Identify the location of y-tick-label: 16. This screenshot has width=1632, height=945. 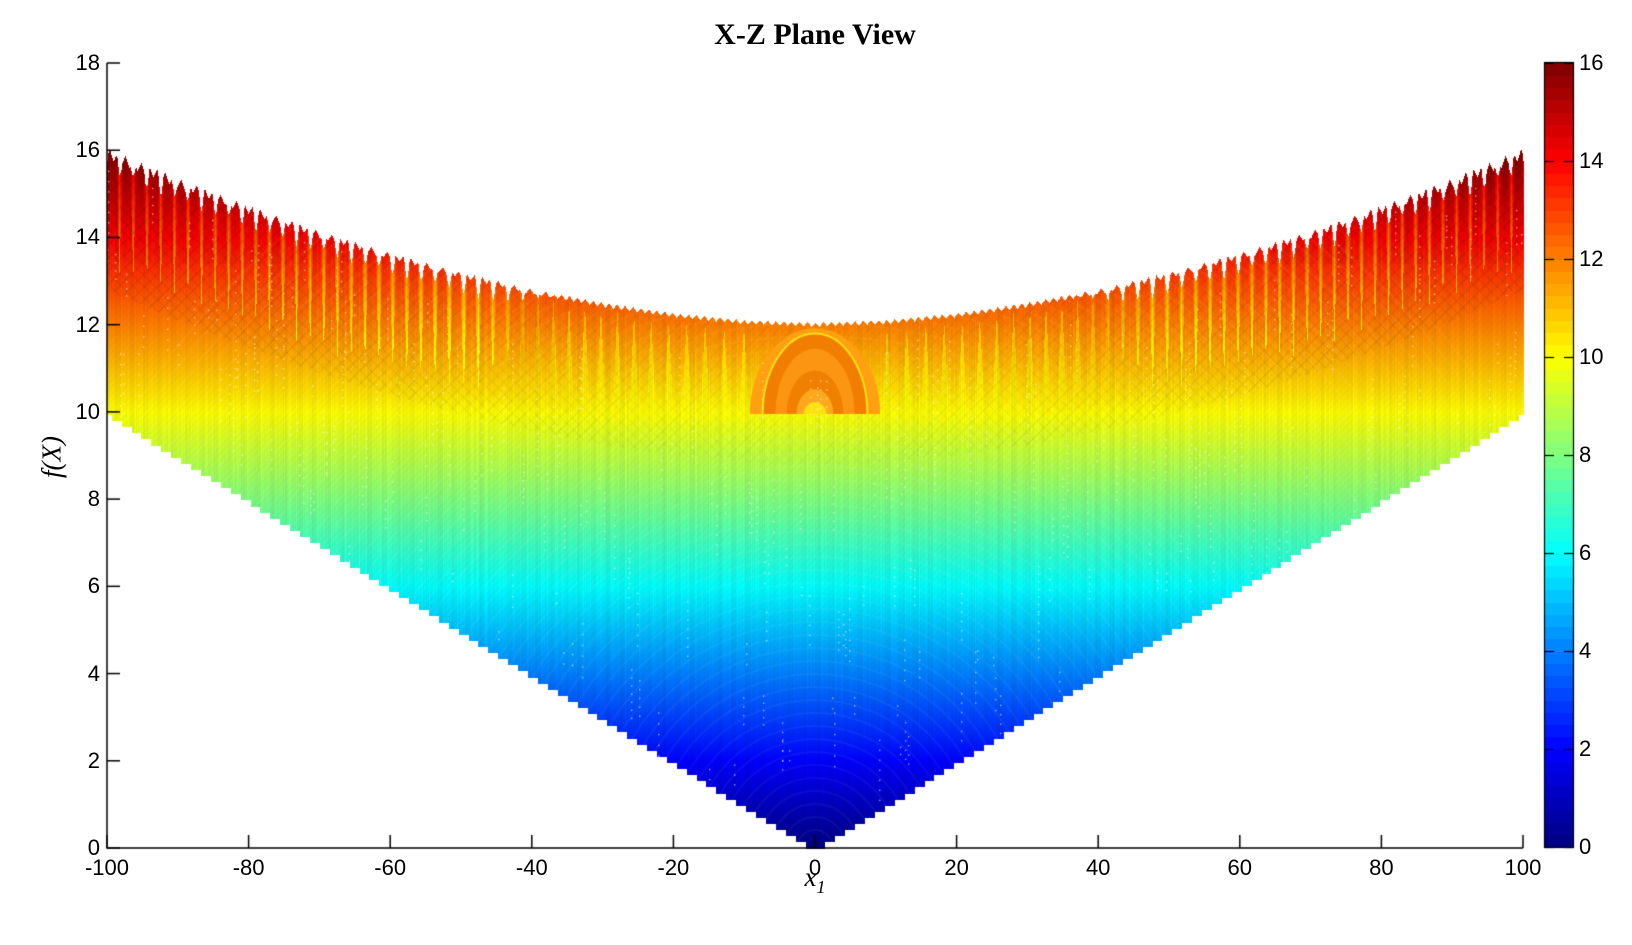
(87, 150).